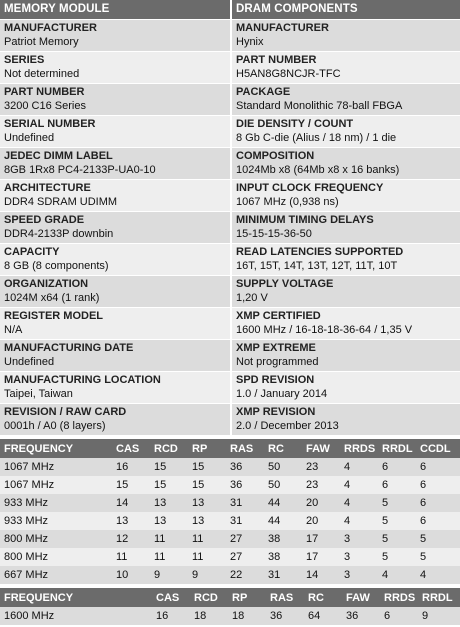 The height and width of the screenshot is (627, 460). I want to click on jedec-cell: 17, so click(321, 557).